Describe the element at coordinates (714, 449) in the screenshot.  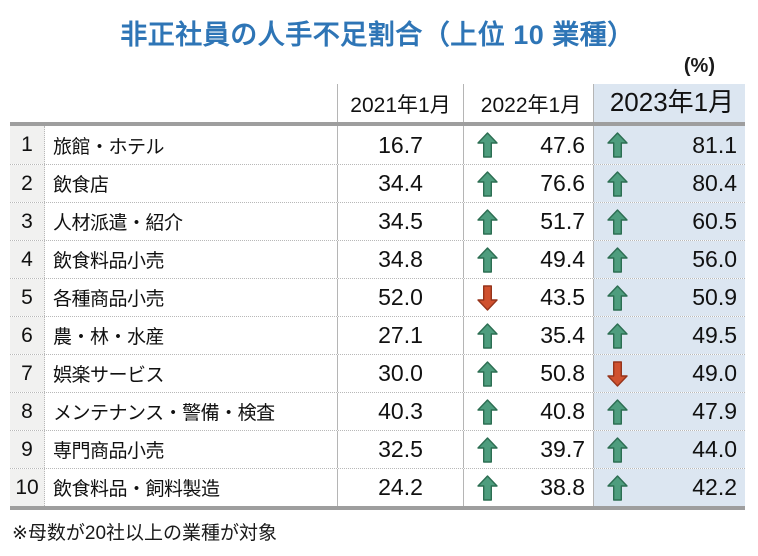
I see `value-text: 44.0` at that location.